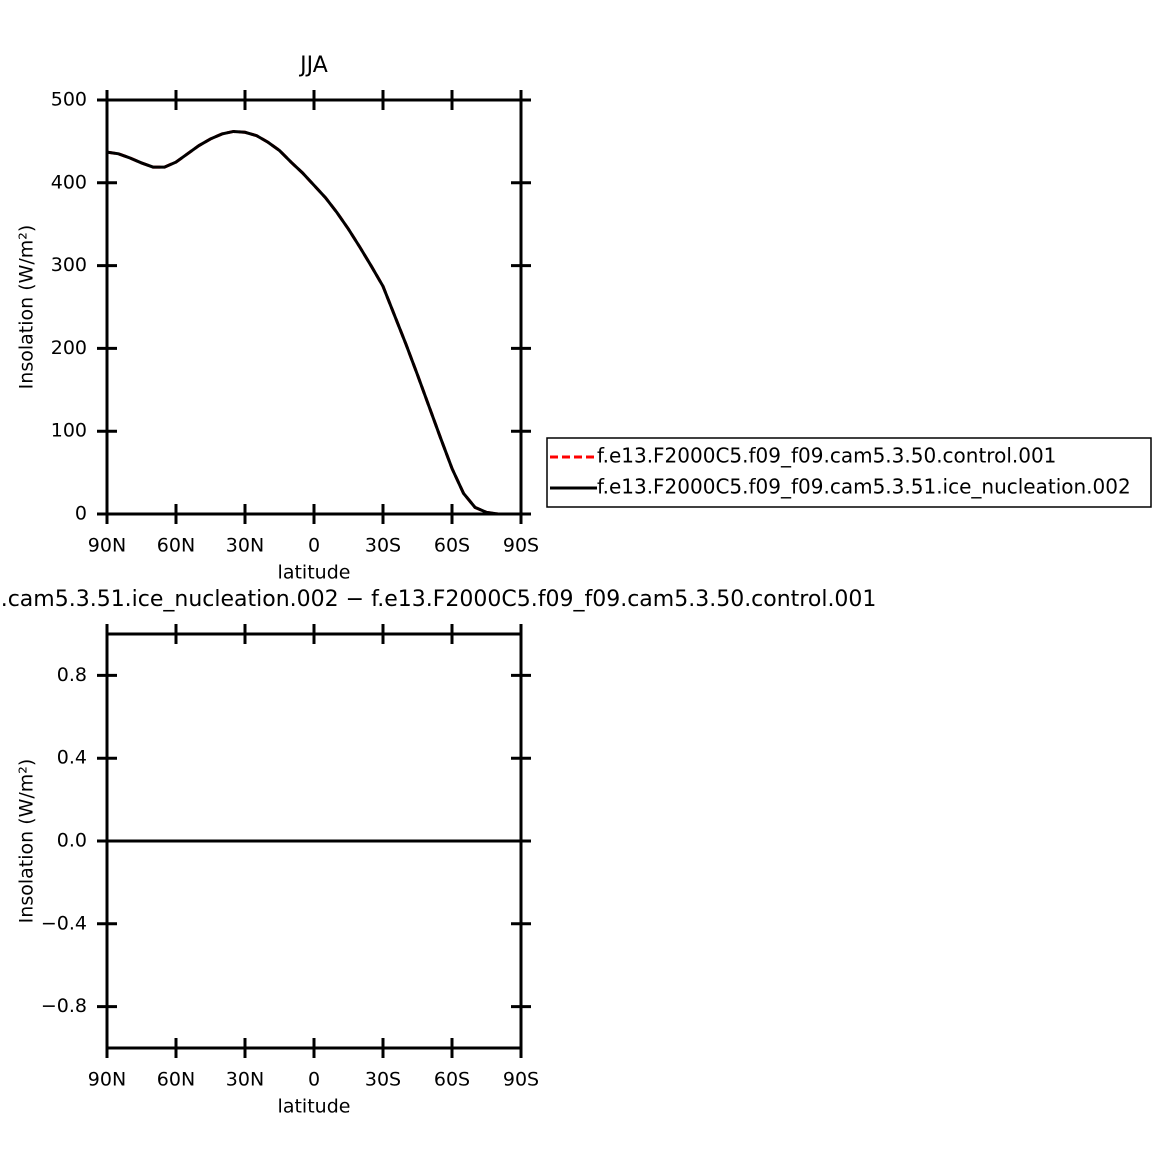 The height and width of the screenshot is (1169, 1169). I want to click on y-tick-label: 0.0, so click(72, 841).